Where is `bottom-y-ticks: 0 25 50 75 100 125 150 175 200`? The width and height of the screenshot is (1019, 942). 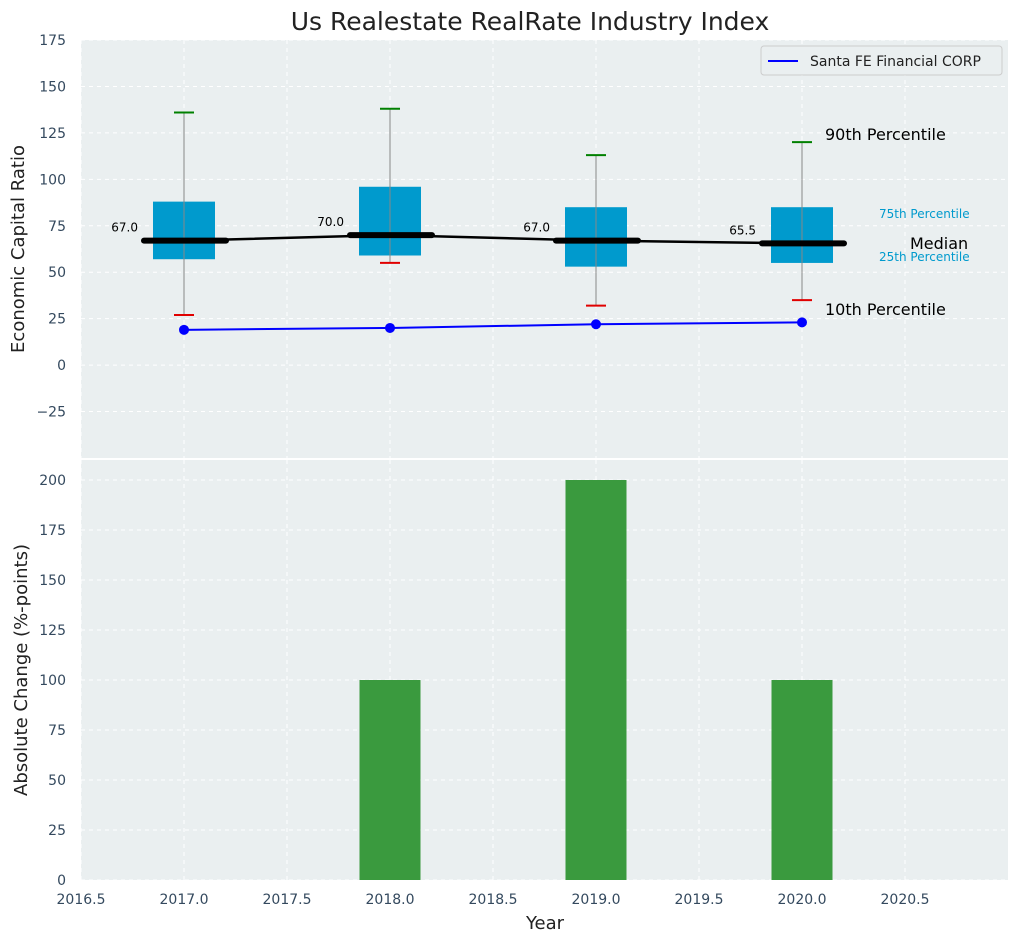
bottom-y-ticks: 0 25 50 75 100 125 150 175 200 is located at coordinates (52, 681).